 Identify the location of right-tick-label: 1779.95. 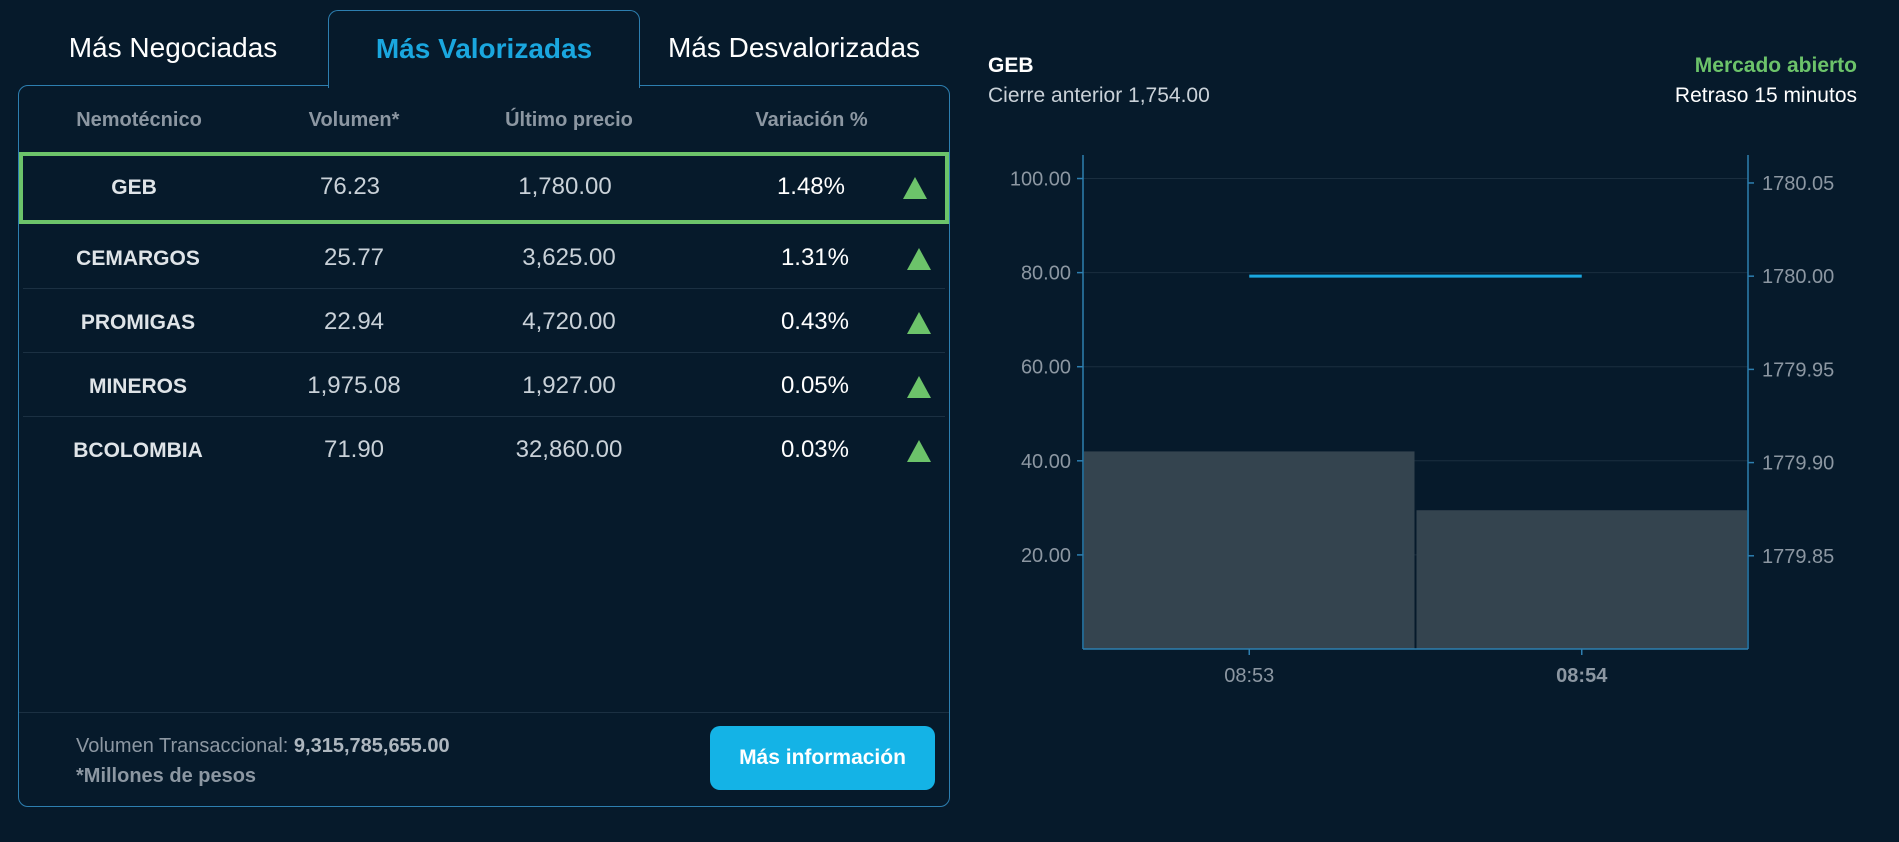
(1798, 370).